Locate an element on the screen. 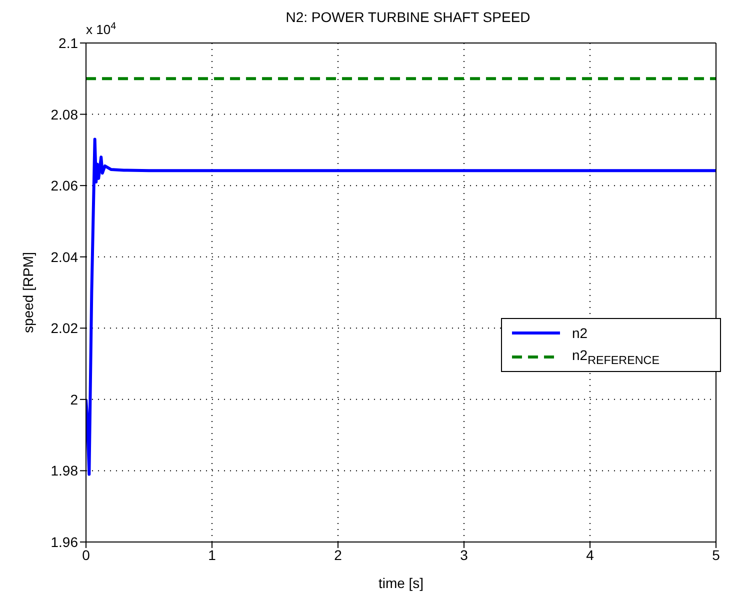 The image size is (735, 602). x-tick-label: 4 is located at coordinates (590, 554).